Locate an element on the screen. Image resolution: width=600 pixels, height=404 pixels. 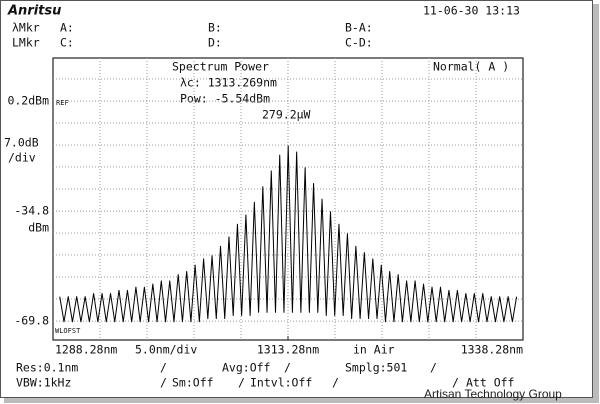
readout-title: Spectrum Power is located at coordinates (220, 67).